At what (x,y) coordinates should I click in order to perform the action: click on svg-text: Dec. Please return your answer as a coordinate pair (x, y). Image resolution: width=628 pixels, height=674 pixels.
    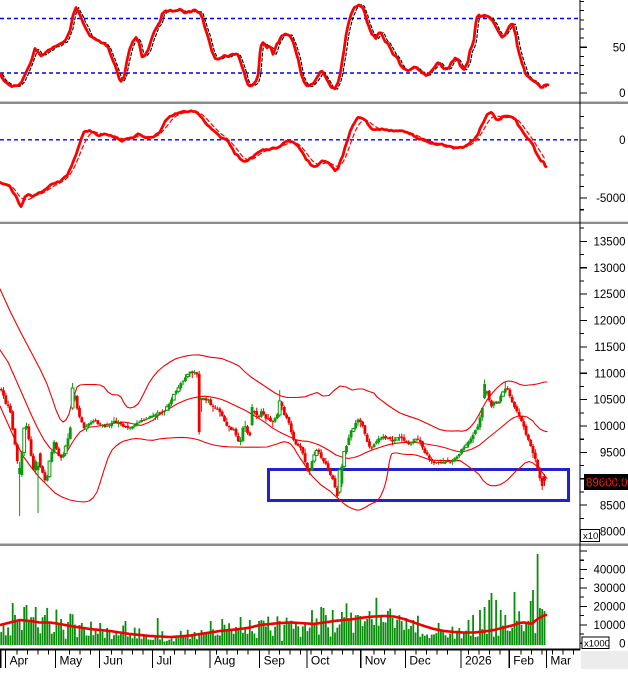
    Looking at the image, I should click on (419, 661).